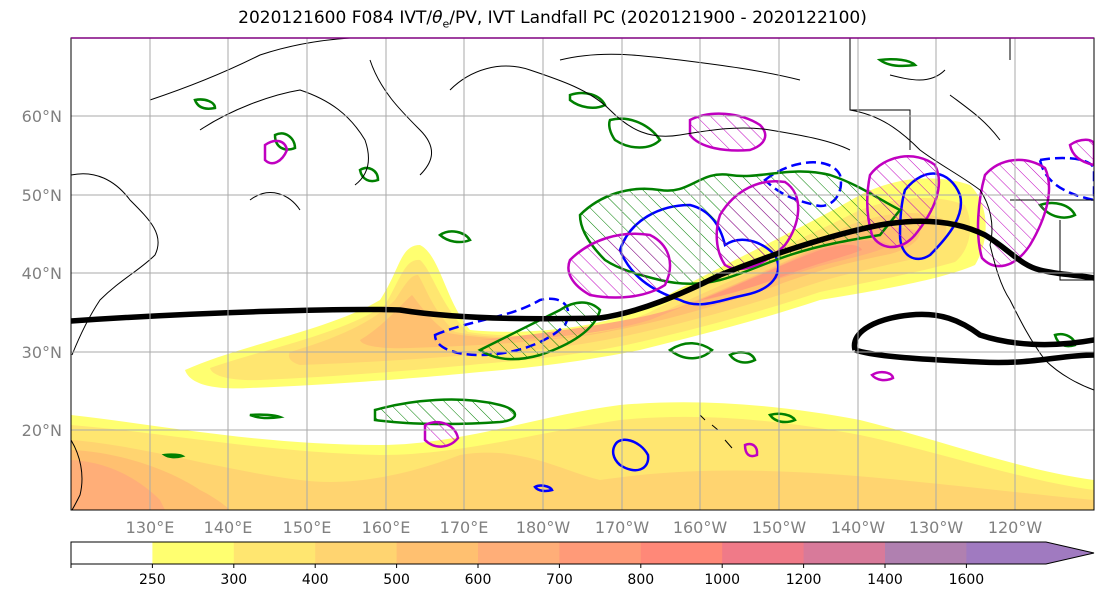 This screenshot has height=603, width=1105. I want to click on lat-label-30: 30°N, so click(42, 352).